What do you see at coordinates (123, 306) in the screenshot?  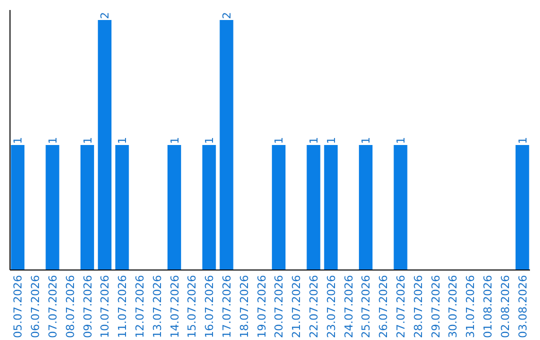 I see `x-tick-label: 11.07.2026` at bounding box center [123, 306].